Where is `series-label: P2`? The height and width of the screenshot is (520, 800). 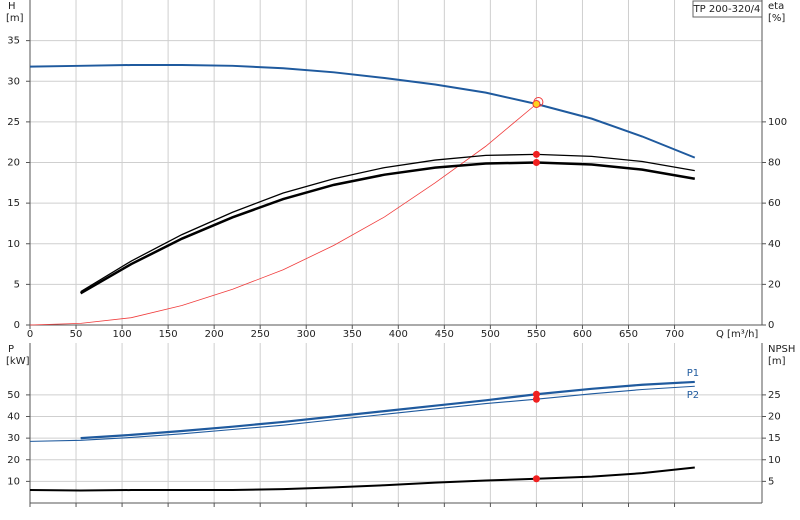
series-label: P2 is located at coordinates (693, 395).